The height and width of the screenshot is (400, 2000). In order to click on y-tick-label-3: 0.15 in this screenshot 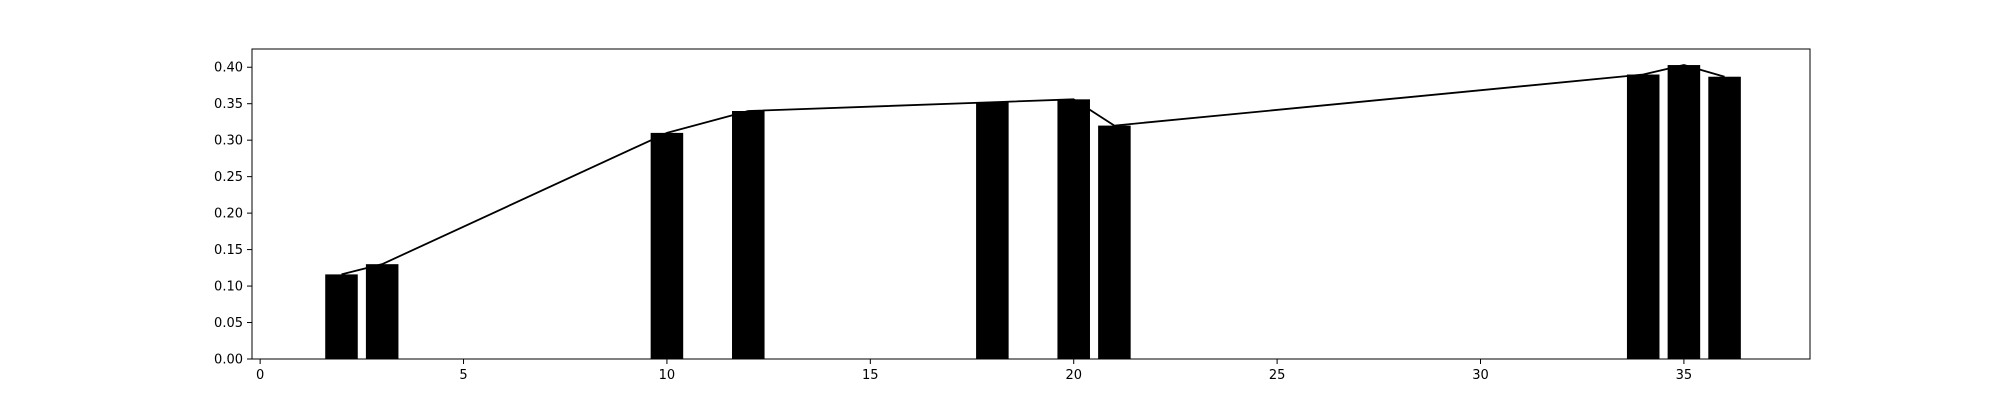, I will do `click(228, 250)`.